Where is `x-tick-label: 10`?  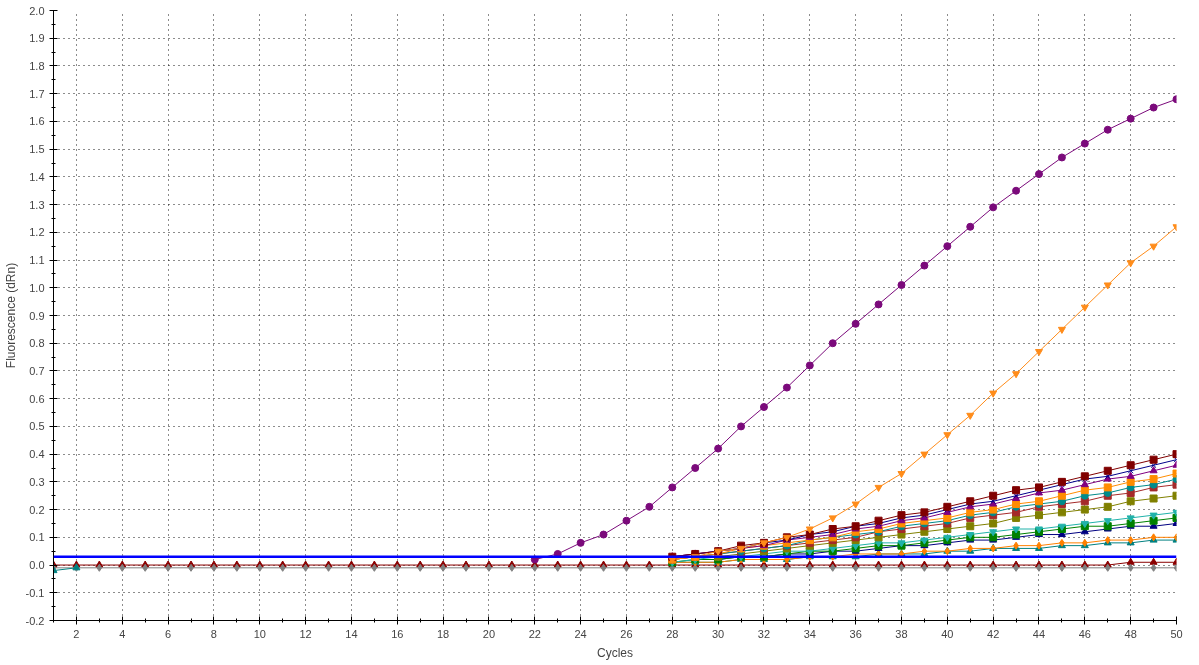
x-tick-label: 10 is located at coordinates (259, 633).